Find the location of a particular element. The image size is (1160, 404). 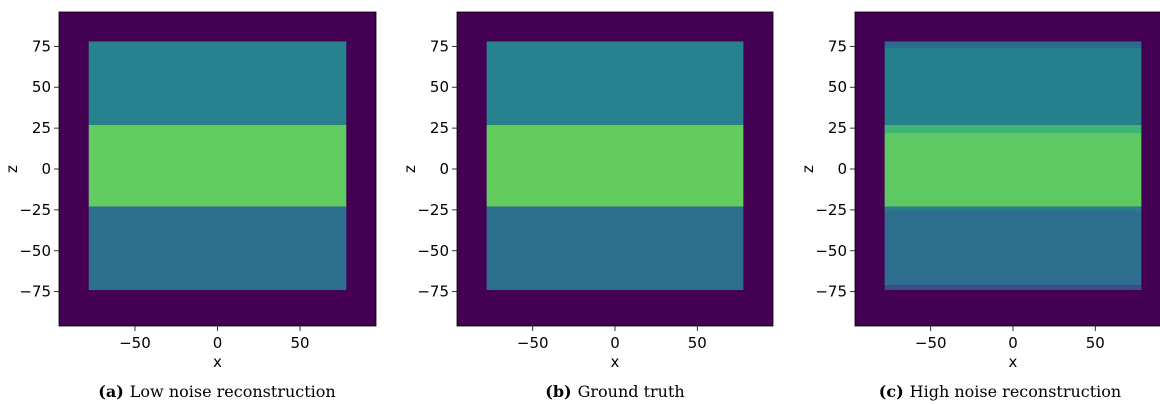

caption-tag: (a) is located at coordinates (111, 391).